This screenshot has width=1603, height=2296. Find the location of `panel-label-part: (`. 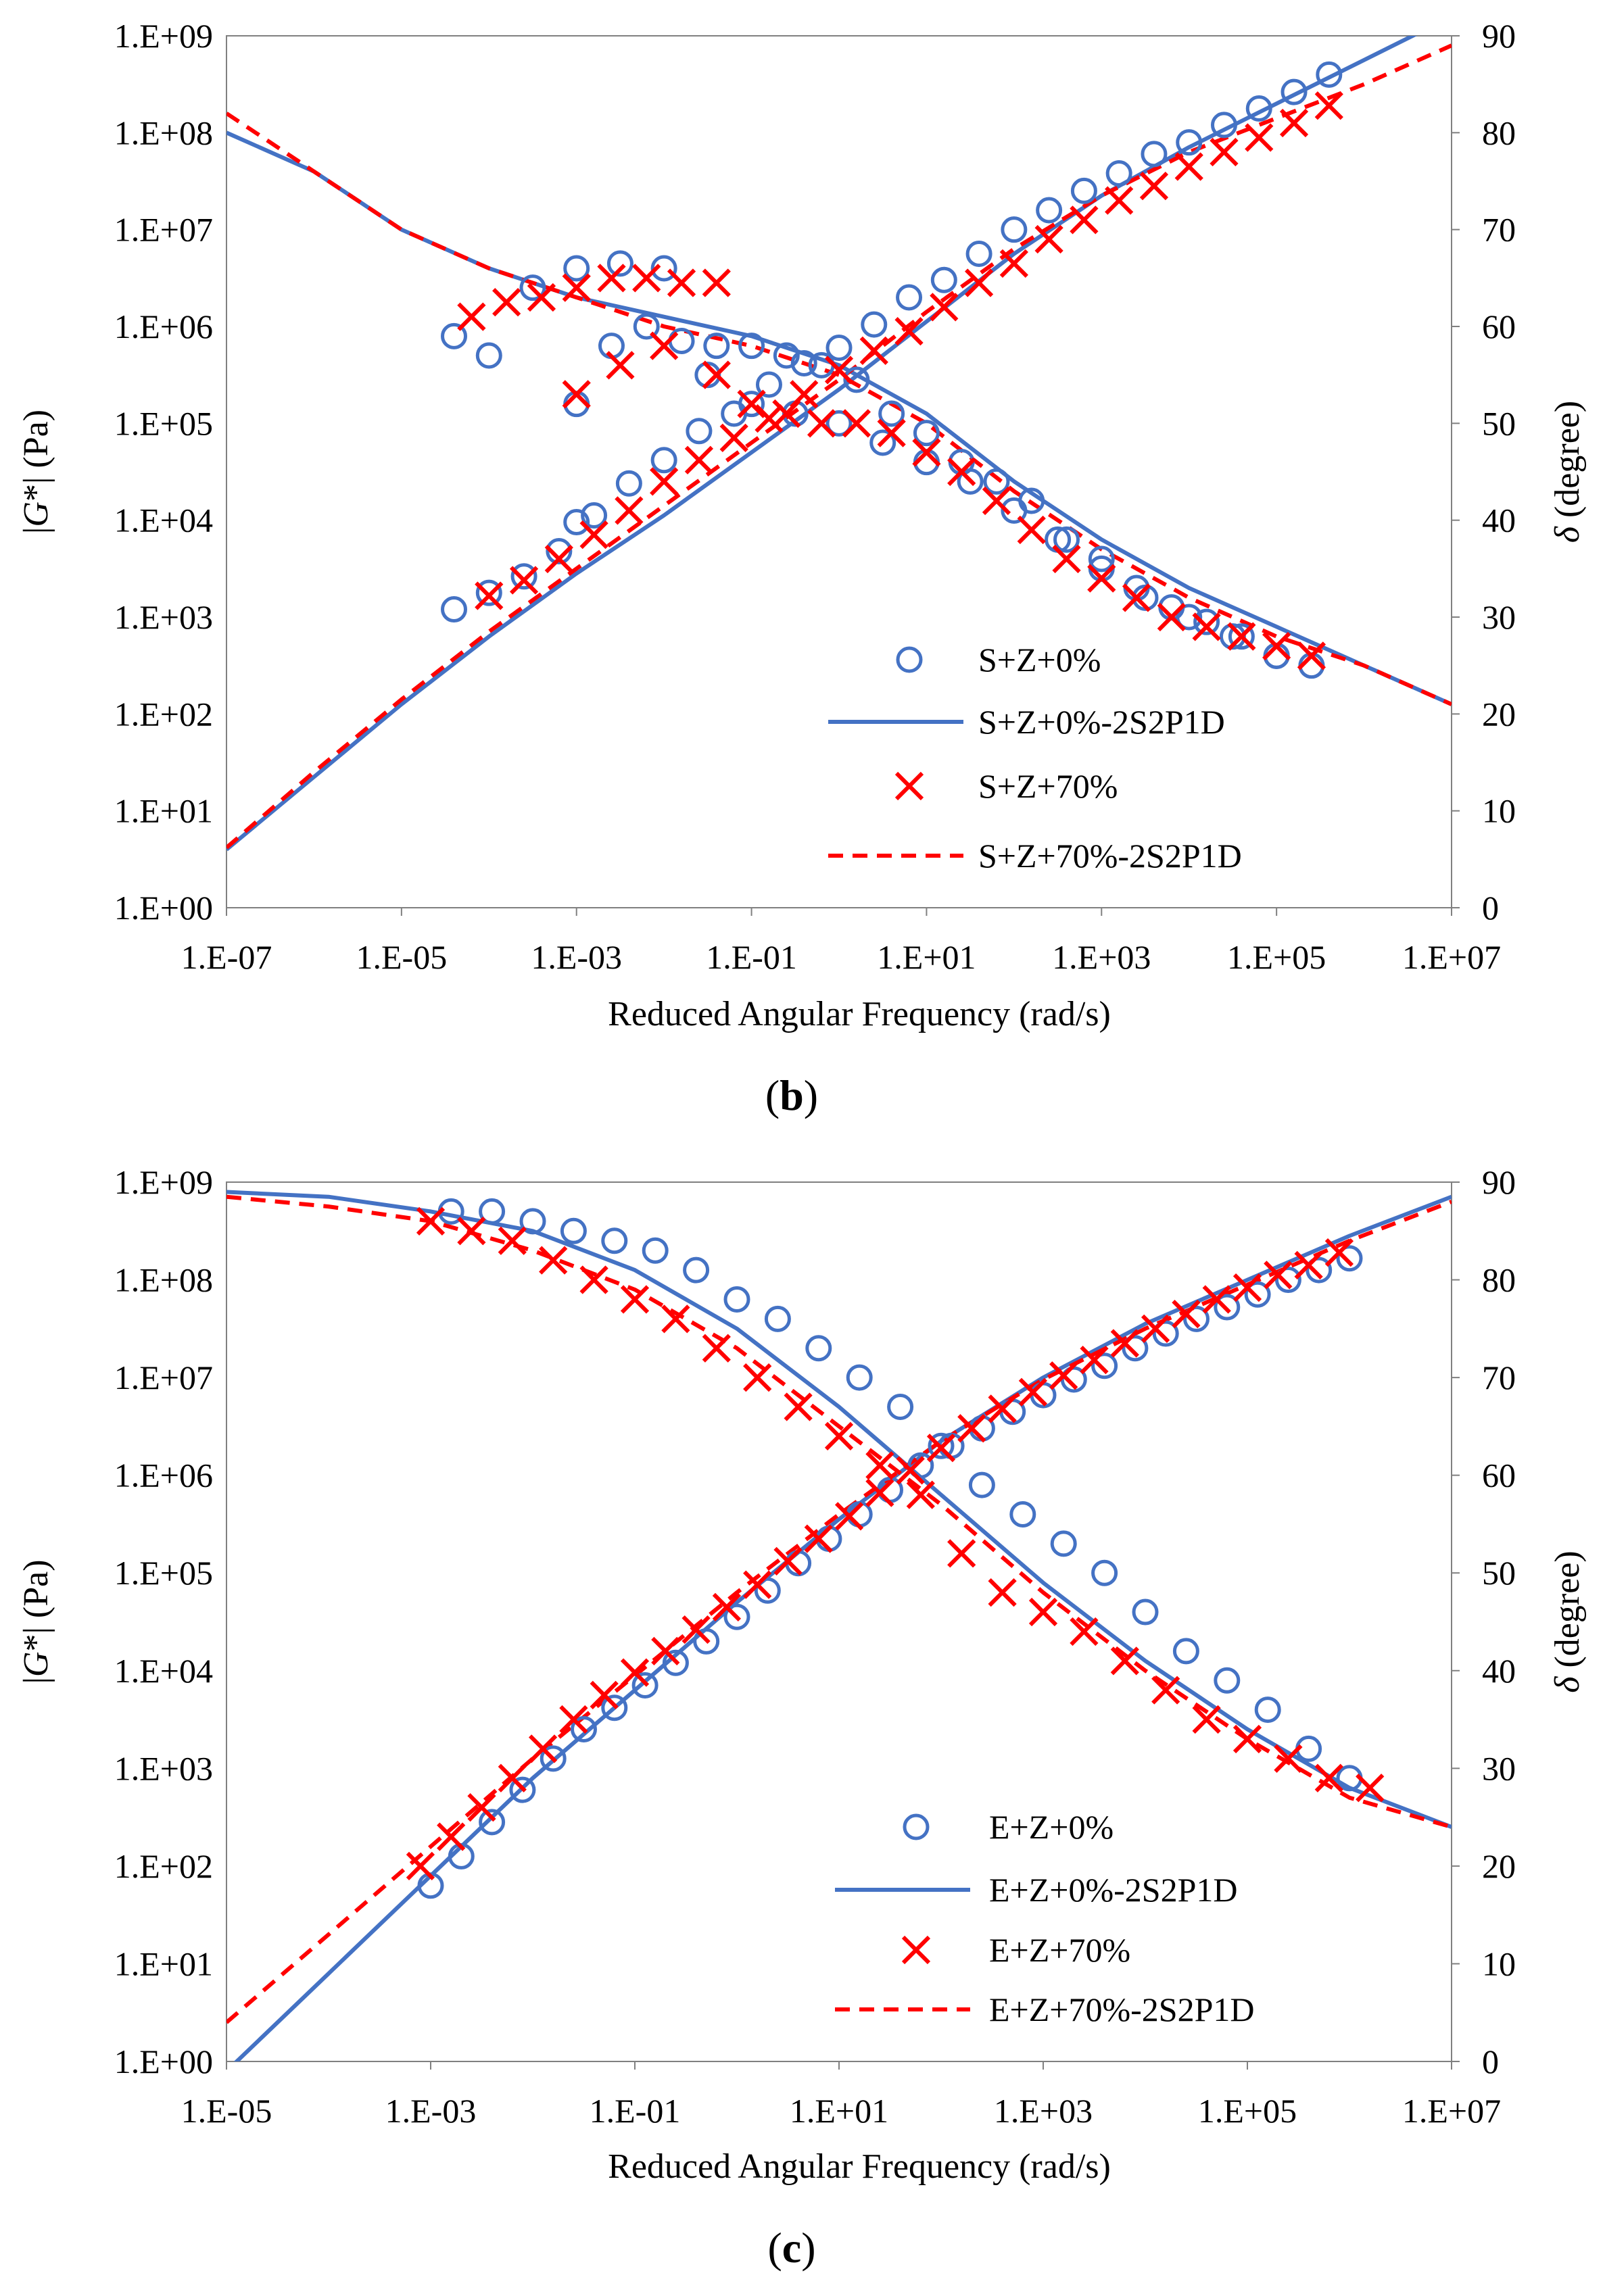

panel-label-part: ( is located at coordinates (772, 1095).